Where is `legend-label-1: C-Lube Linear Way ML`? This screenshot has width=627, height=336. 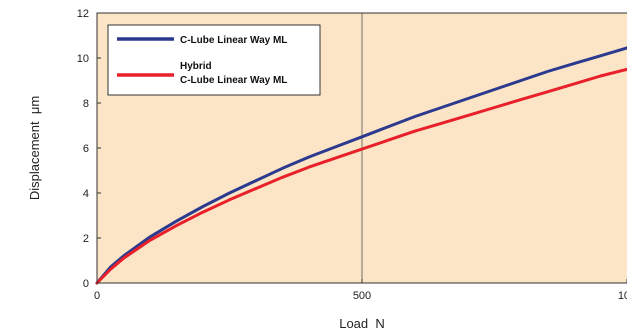
legend-label-1: C-Lube Linear Way ML is located at coordinates (233, 40).